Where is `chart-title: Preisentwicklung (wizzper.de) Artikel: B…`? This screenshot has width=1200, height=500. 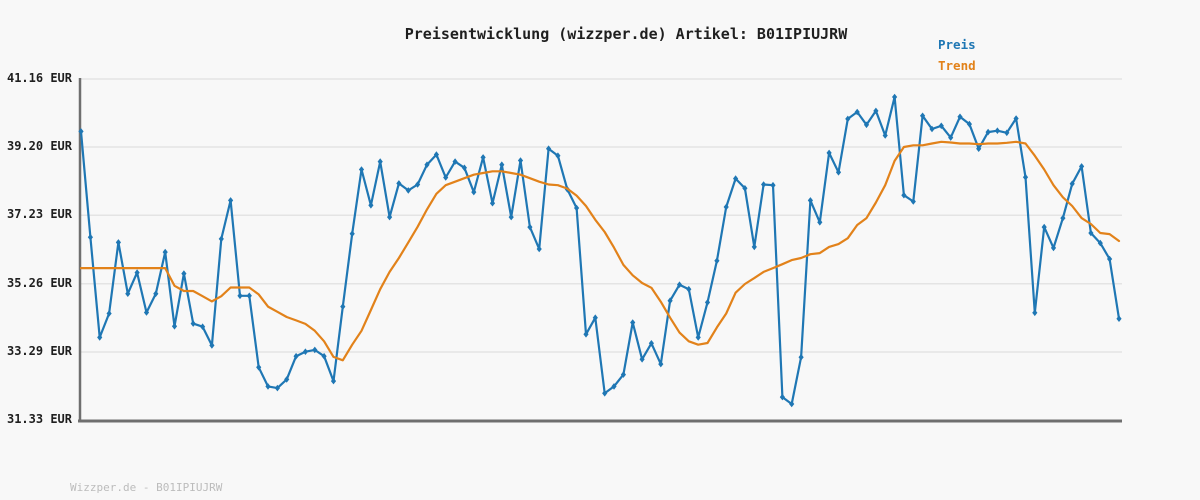
chart-title: Preisentwicklung (wizzper.de) Artikel: B… is located at coordinates (626, 34).